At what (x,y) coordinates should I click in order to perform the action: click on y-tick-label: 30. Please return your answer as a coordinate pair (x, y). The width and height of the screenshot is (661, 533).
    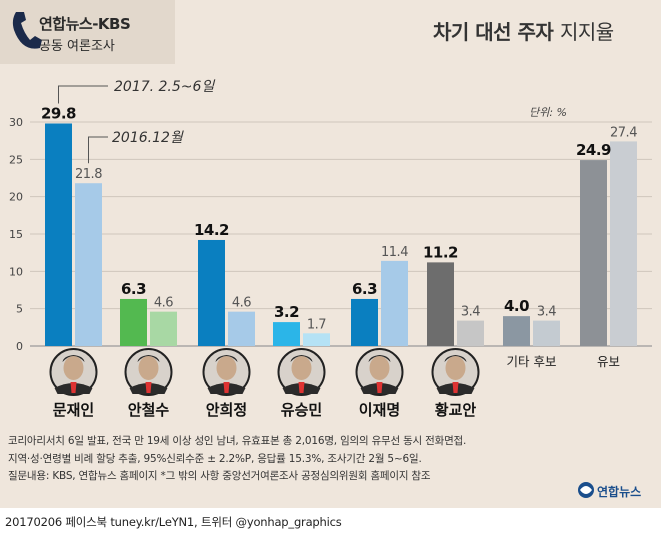
    Looking at the image, I should click on (16, 122).